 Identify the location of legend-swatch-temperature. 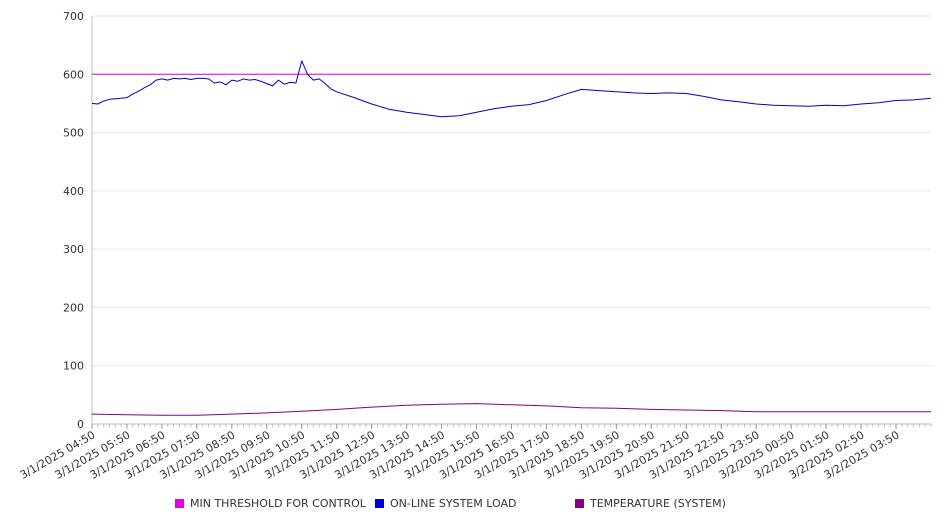
(579, 503).